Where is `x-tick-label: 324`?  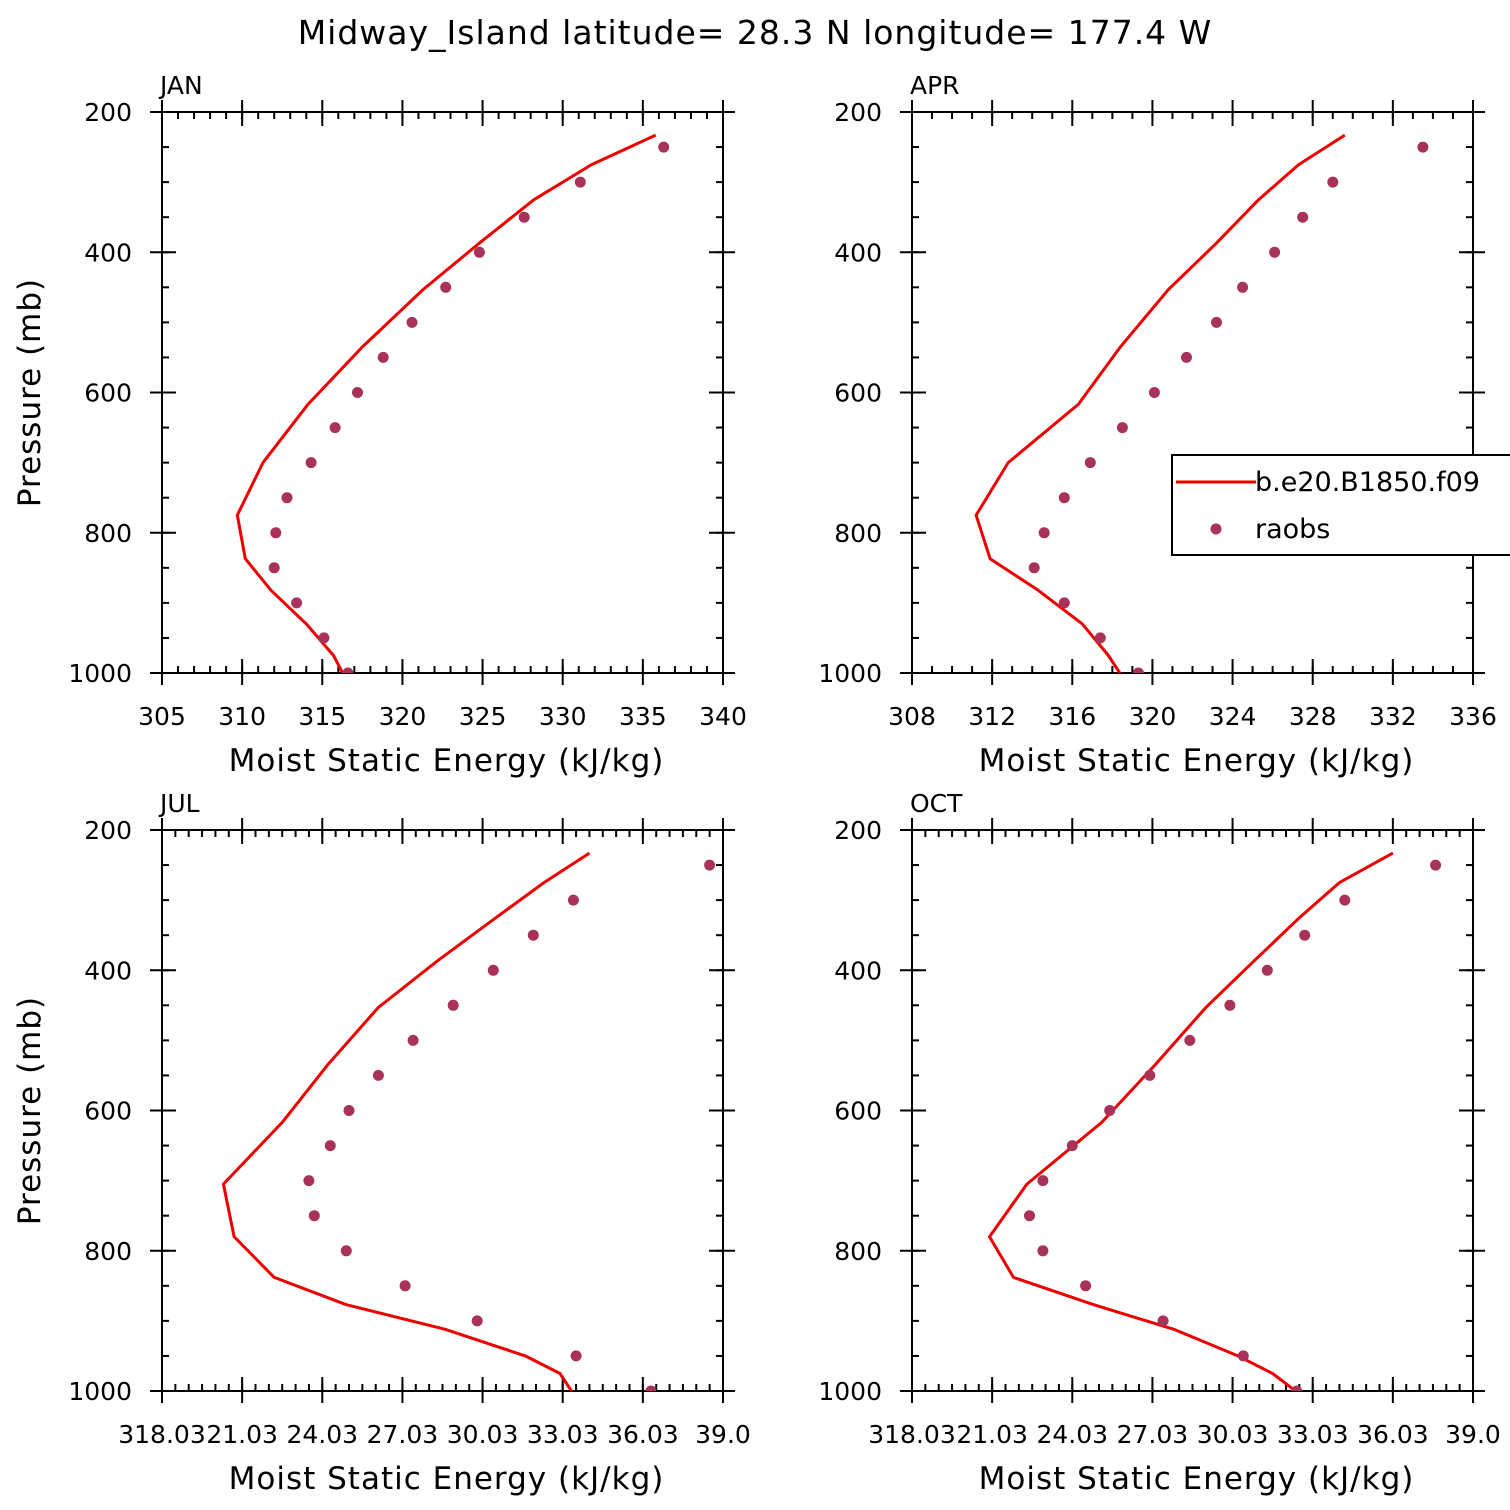
x-tick-label: 324 is located at coordinates (1233, 716).